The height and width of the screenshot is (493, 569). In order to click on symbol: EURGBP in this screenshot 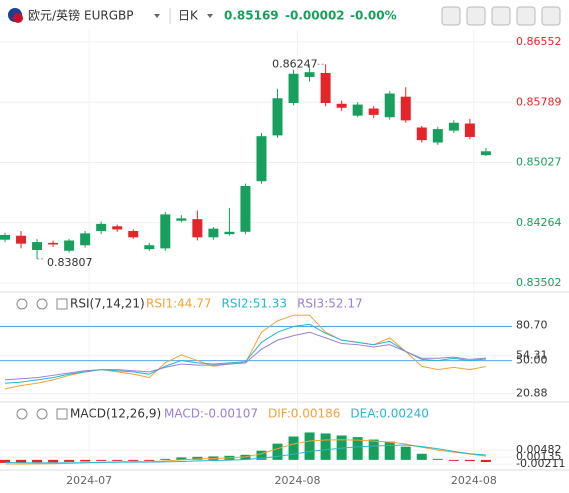, I will do `click(108, 16)`.